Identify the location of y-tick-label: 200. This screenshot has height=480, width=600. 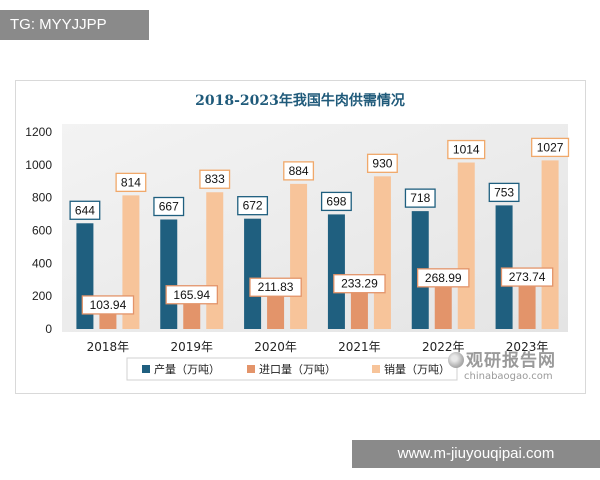
(42, 296).